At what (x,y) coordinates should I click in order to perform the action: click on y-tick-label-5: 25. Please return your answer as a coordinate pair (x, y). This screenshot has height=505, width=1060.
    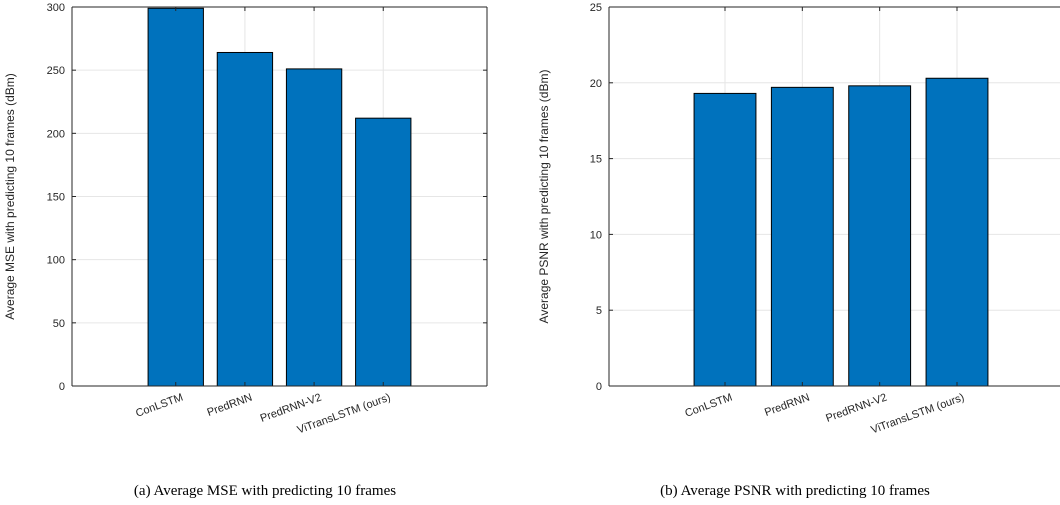
    Looking at the image, I should click on (596, 8).